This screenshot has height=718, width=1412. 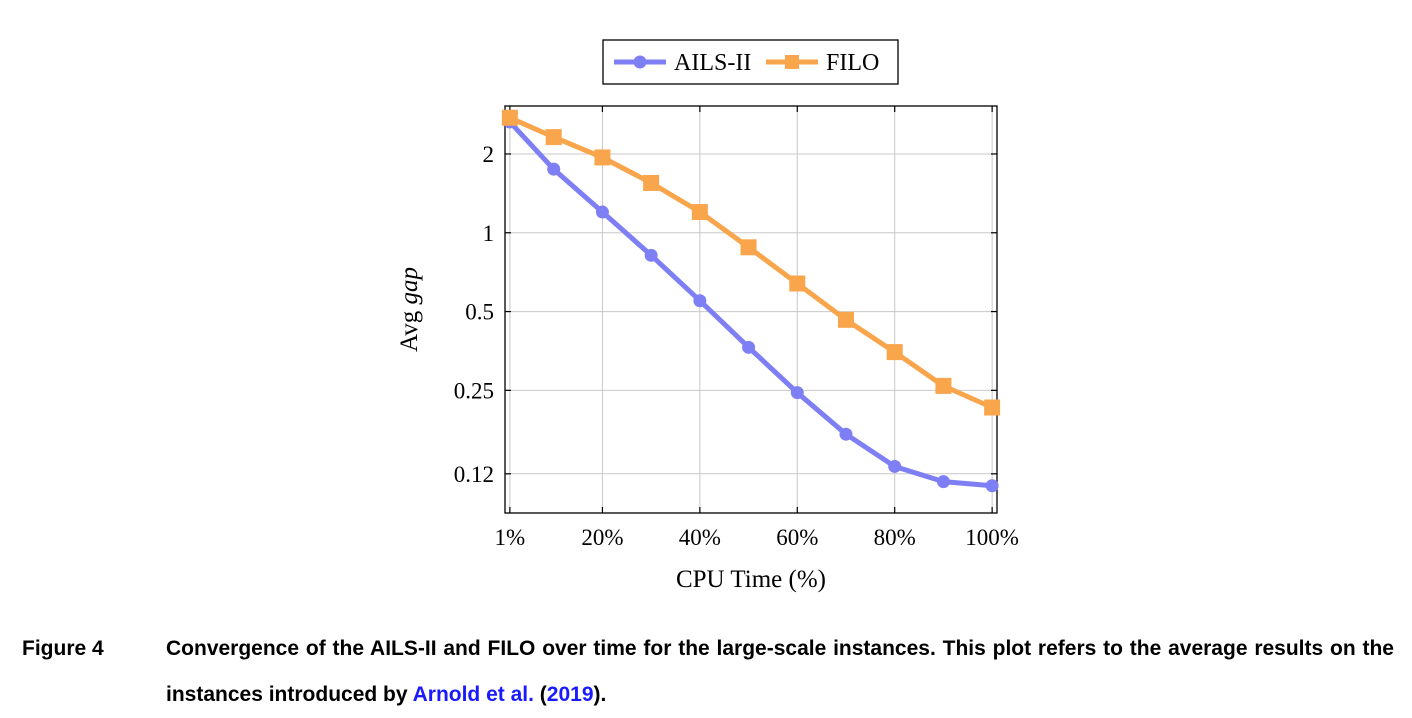 I want to click on citation-year-link: 2019, so click(x=570, y=694).